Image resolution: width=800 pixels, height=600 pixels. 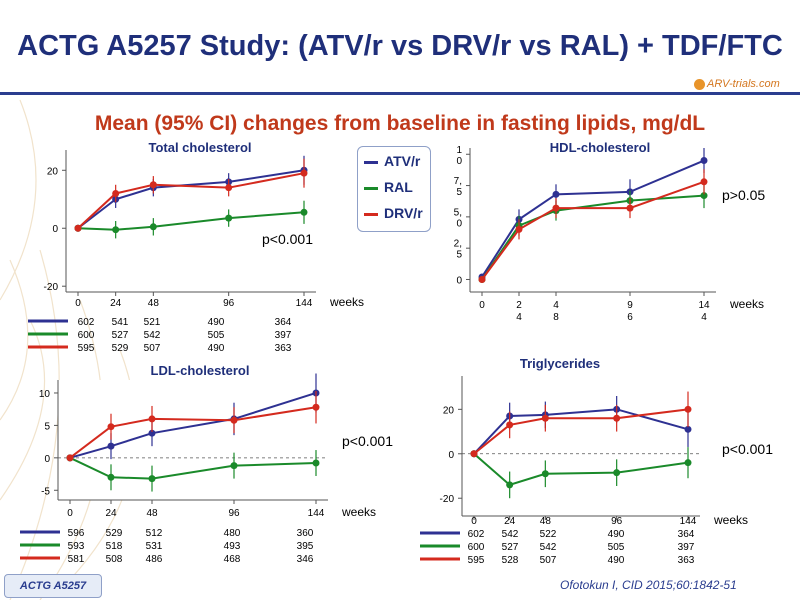 I want to click on chart-title: Triglycerides, so click(x=560, y=363).